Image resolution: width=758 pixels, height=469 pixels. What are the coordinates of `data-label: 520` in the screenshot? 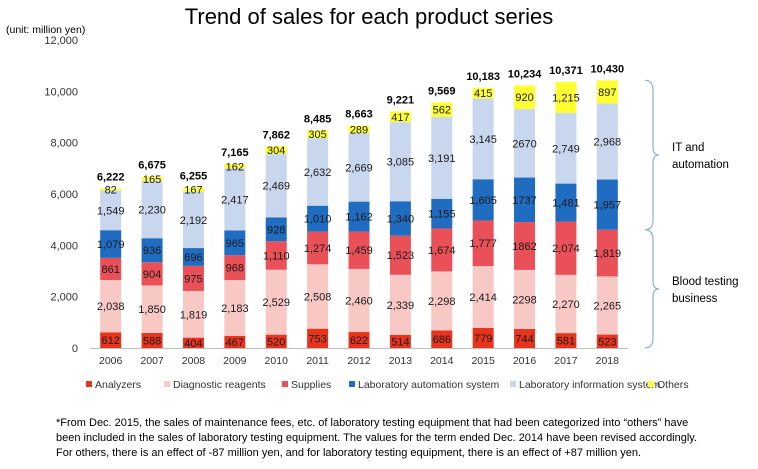 It's located at (276, 342).